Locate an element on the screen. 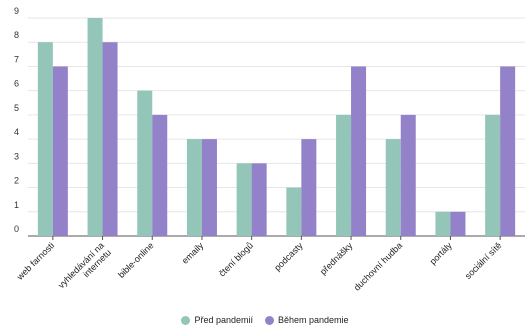 The width and height of the screenshot is (530, 330). legend-label-series-2: Během pandemie is located at coordinates (313, 320).